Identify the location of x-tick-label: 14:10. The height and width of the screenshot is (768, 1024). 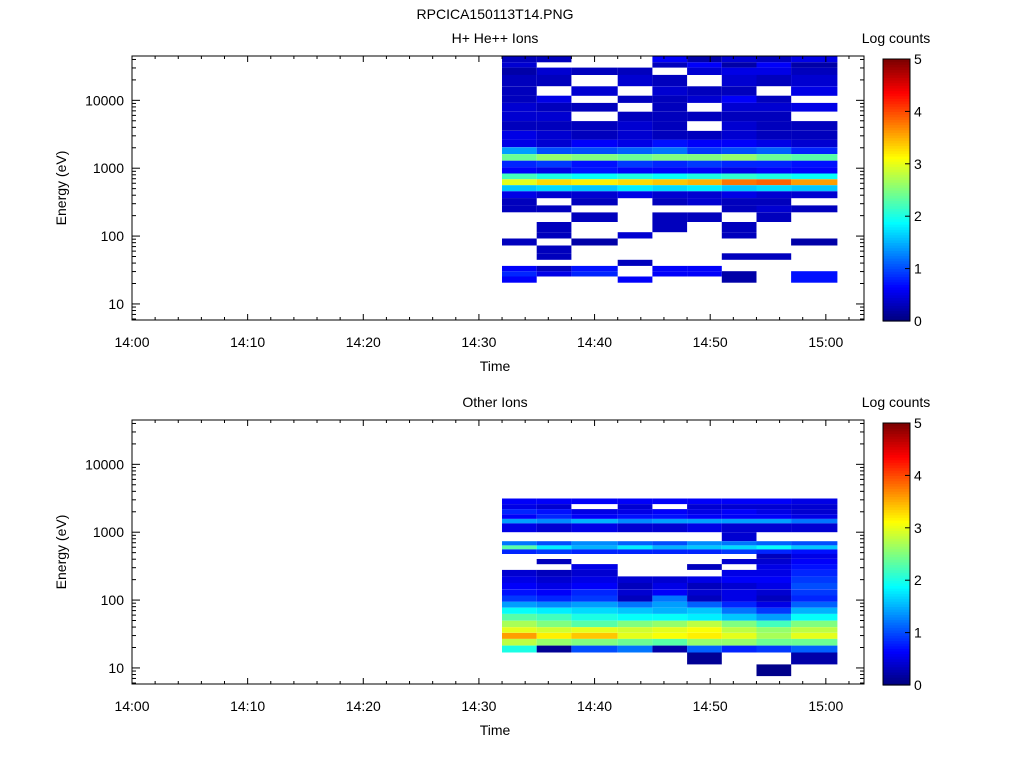
(247, 706).